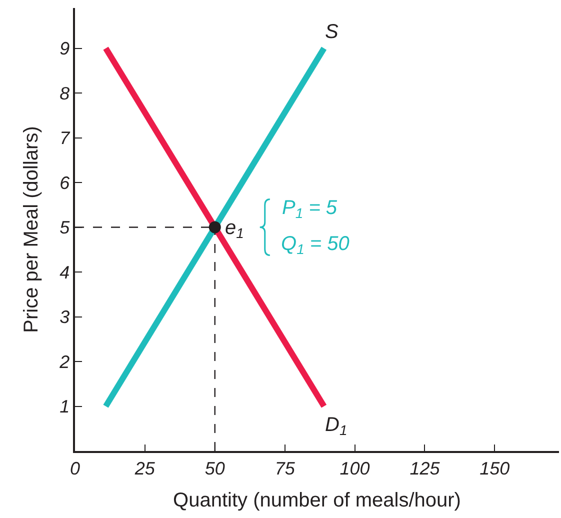 The height and width of the screenshot is (518, 561). What do you see at coordinates (145, 468) in the screenshot?
I see `x-tick-label: 25` at bounding box center [145, 468].